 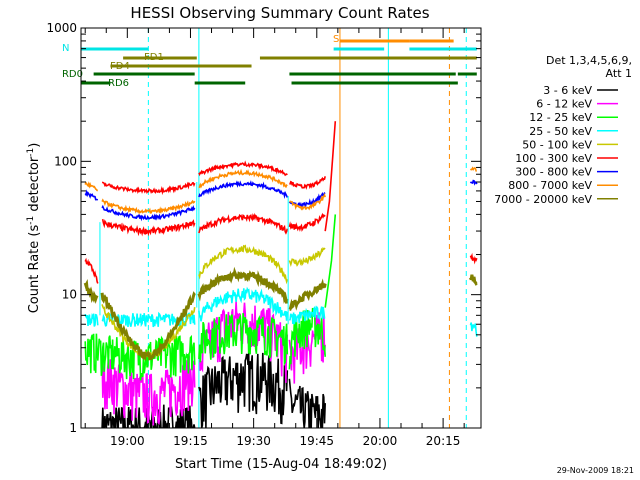 What do you see at coordinates (31, 152) in the screenshot?
I see `y-axis-label-sup2: -1` at bounding box center [31, 152].